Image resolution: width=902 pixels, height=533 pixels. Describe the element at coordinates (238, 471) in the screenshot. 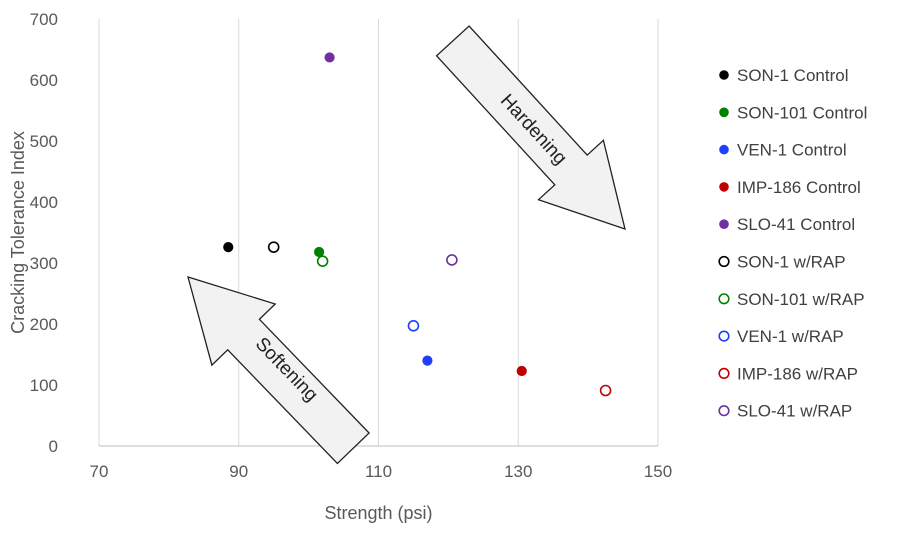

I see `x-tick-label: 90` at that location.